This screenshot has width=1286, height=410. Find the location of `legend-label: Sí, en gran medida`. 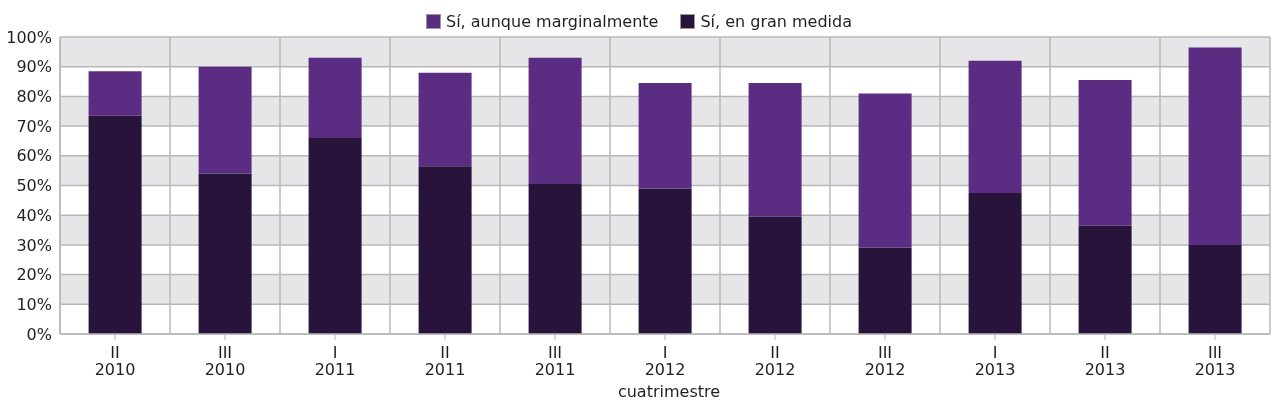

legend-label: Sí, en gran medida is located at coordinates (776, 21).